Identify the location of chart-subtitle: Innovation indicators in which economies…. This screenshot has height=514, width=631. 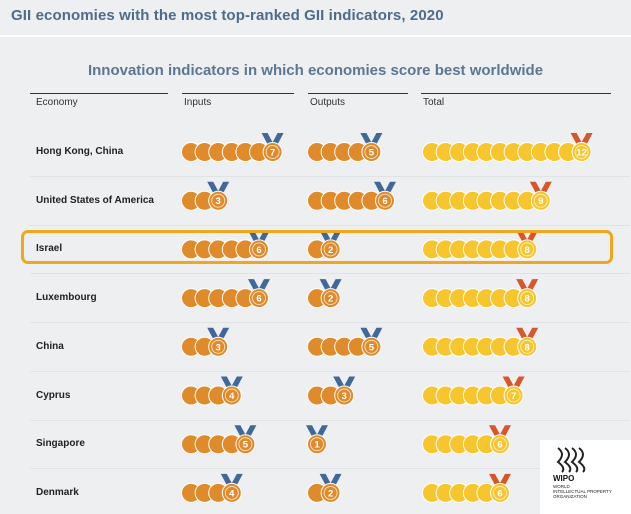
(315, 70).